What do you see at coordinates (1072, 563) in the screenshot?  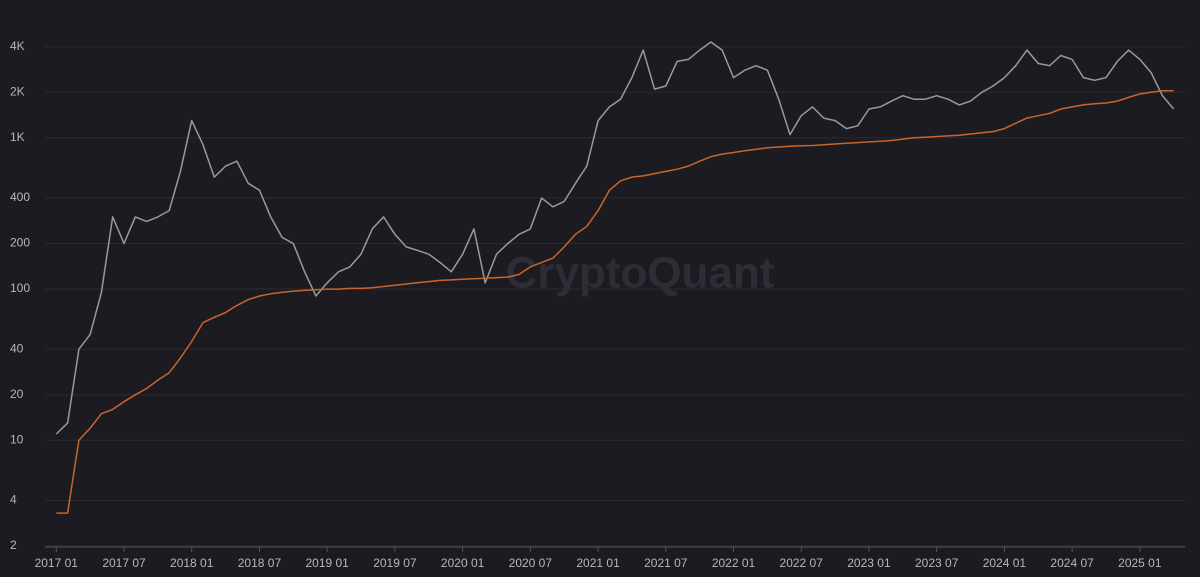 I see `x-tick-label: 2024 07` at bounding box center [1072, 563].